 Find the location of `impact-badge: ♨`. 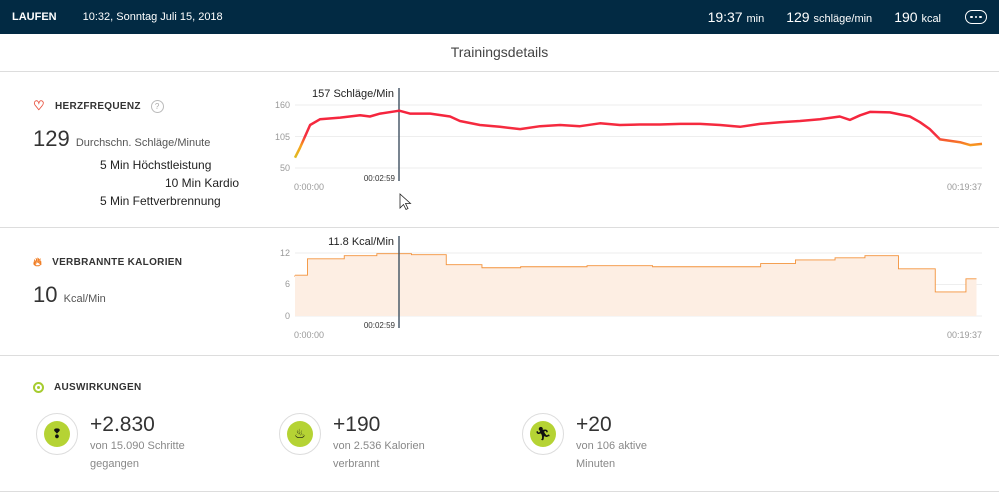

impact-badge: ♨ is located at coordinates (300, 434).